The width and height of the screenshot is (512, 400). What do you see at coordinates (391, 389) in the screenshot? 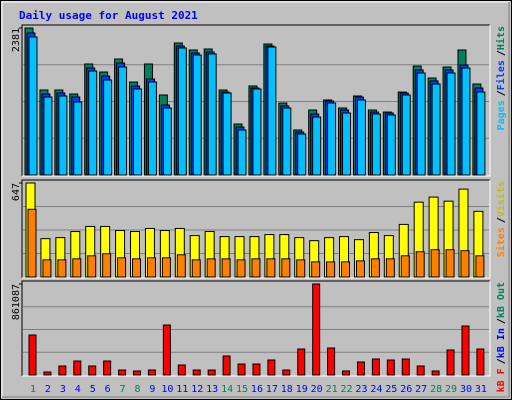
I see `x-tick-label: 25` at bounding box center [391, 389].